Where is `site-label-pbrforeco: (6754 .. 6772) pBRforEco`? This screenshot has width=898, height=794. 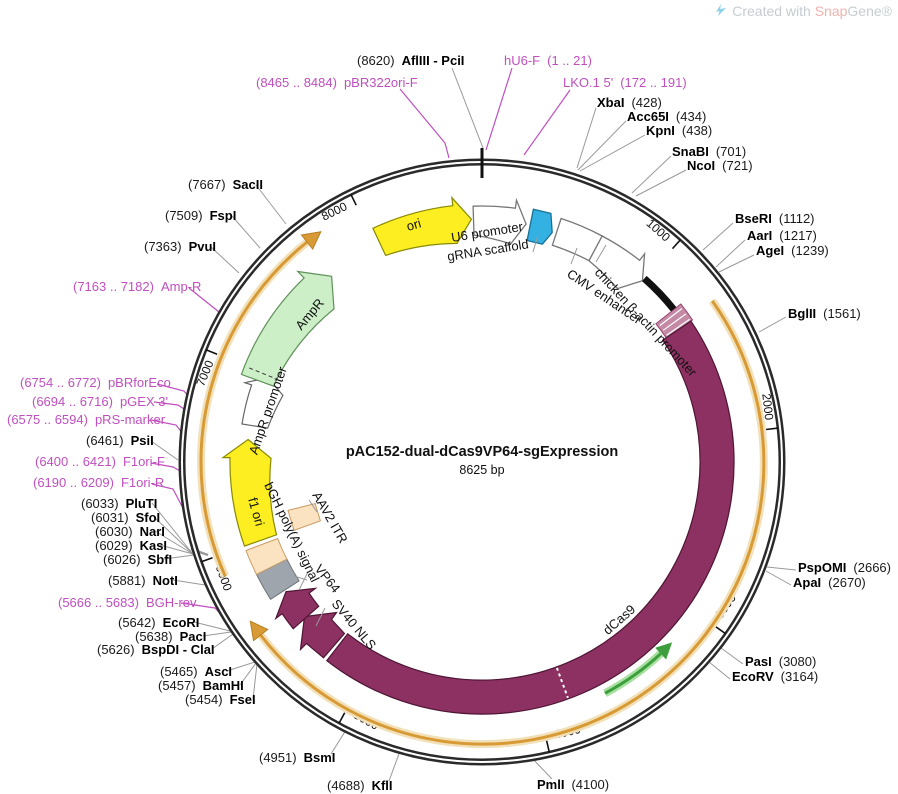 site-label-pbrforeco: (6754 .. 6772) pBRforEco is located at coordinates (95, 382).